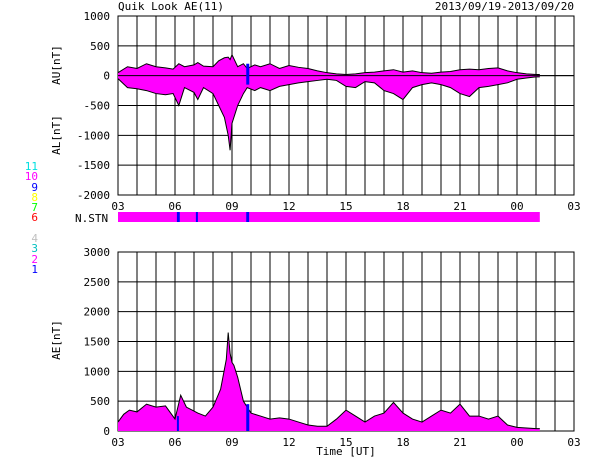 This screenshot has width=590, height=460. I want to click on legend-item: 7, so click(34, 208).